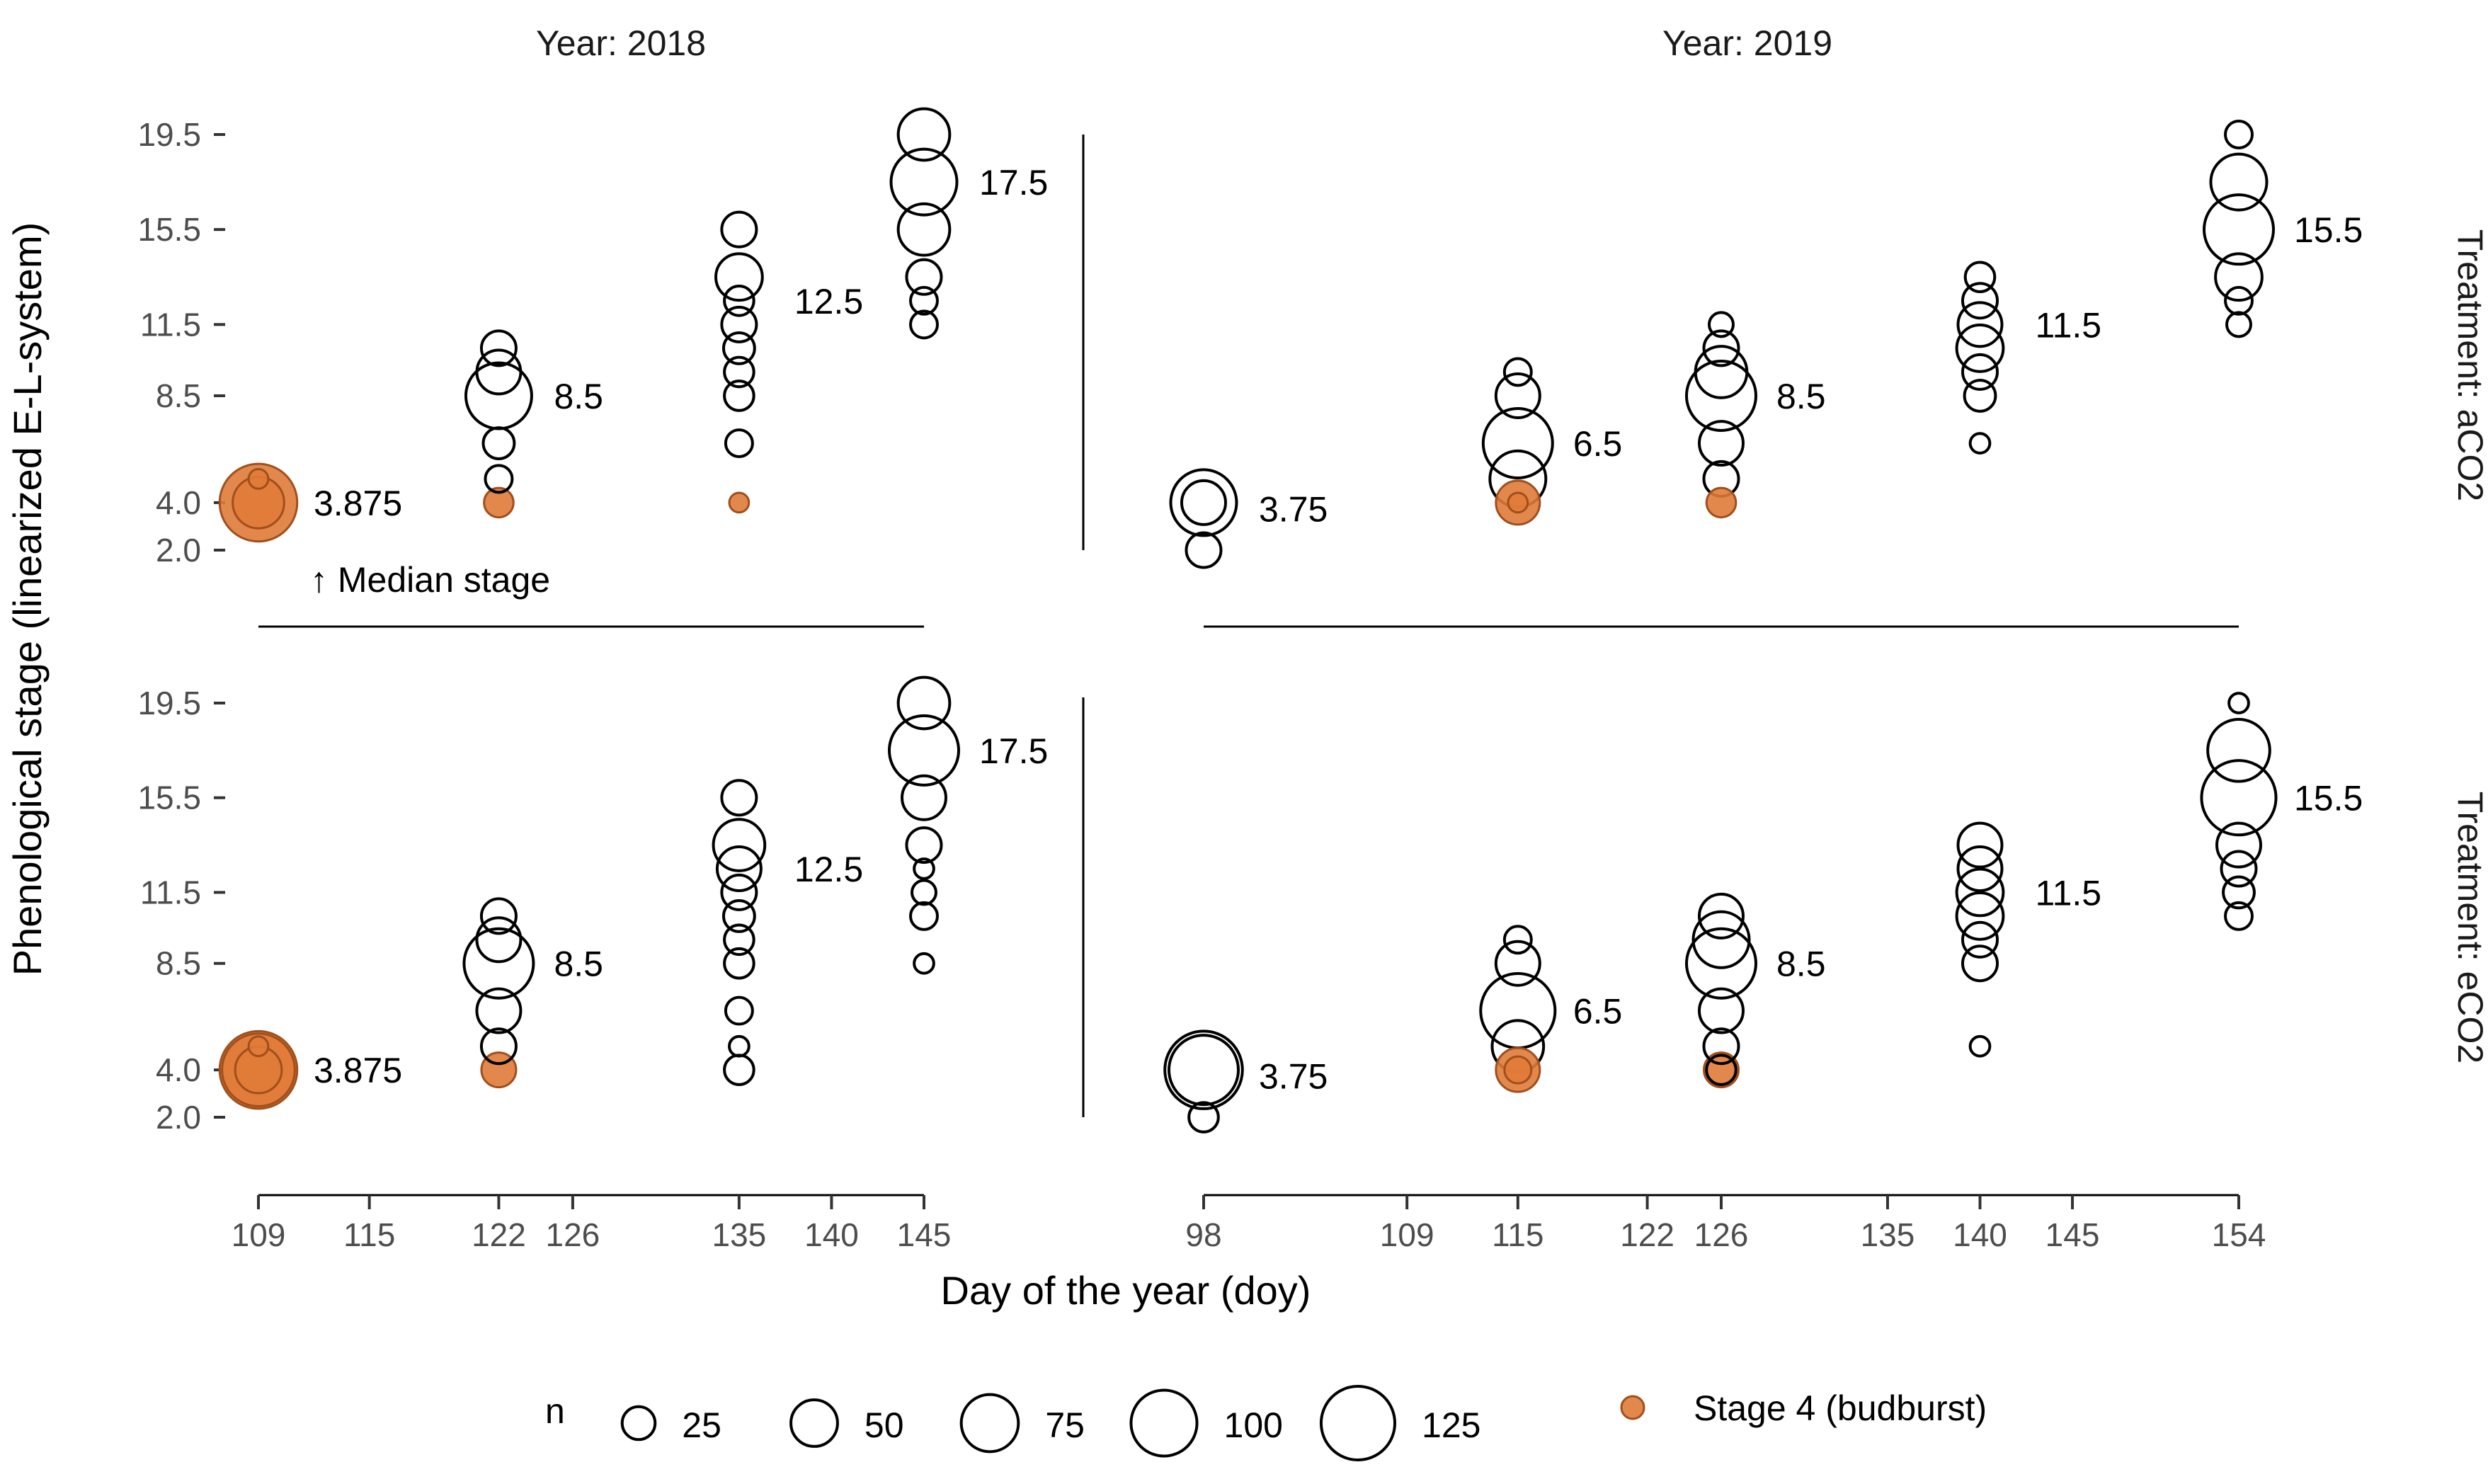 Image resolution: width=2488 pixels, height=1484 pixels. I want to click on median-label: 17.5, so click(1014, 751).